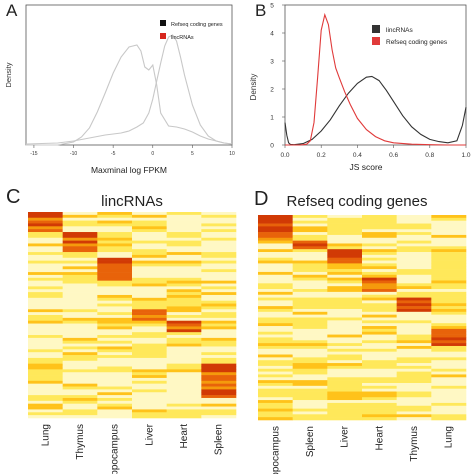 The height and width of the screenshot is (474, 474). Describe the element at coordinates (115, 449) in the screenshot. I see `column-label: Hippocampus` at that location.